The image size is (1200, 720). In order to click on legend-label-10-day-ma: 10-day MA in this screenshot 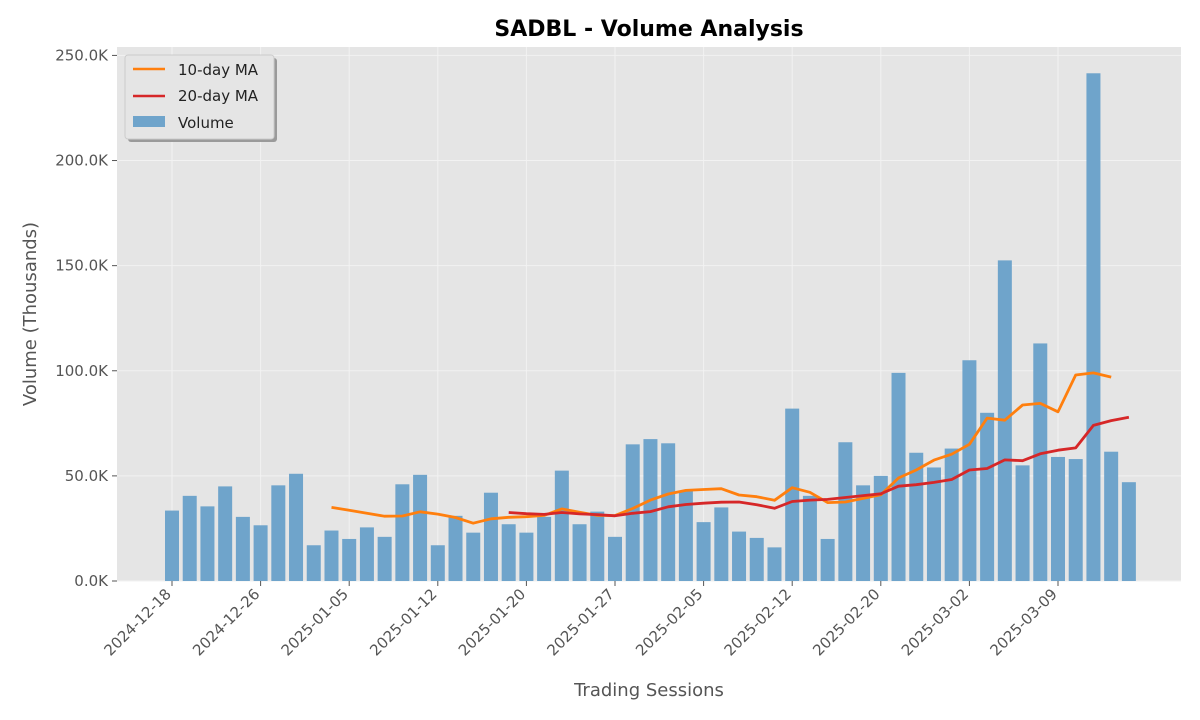, I will do `click(218, 70)`.